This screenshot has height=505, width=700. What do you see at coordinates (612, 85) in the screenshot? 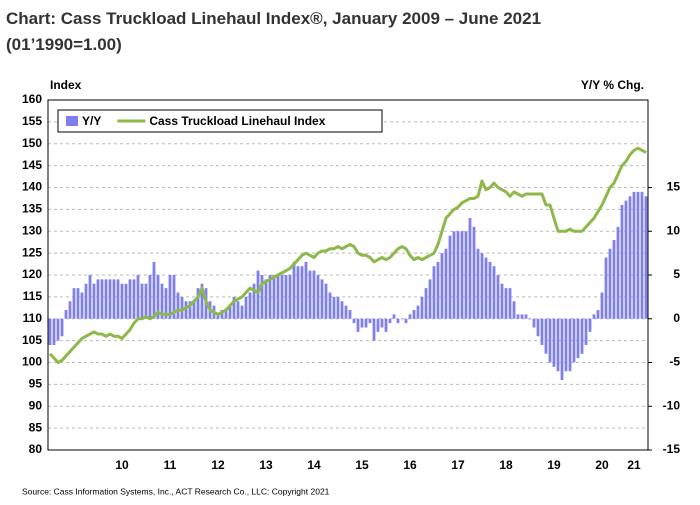
I see `y2-axis-label: Y/Y % Chg.` at bounding box center [612, 85].